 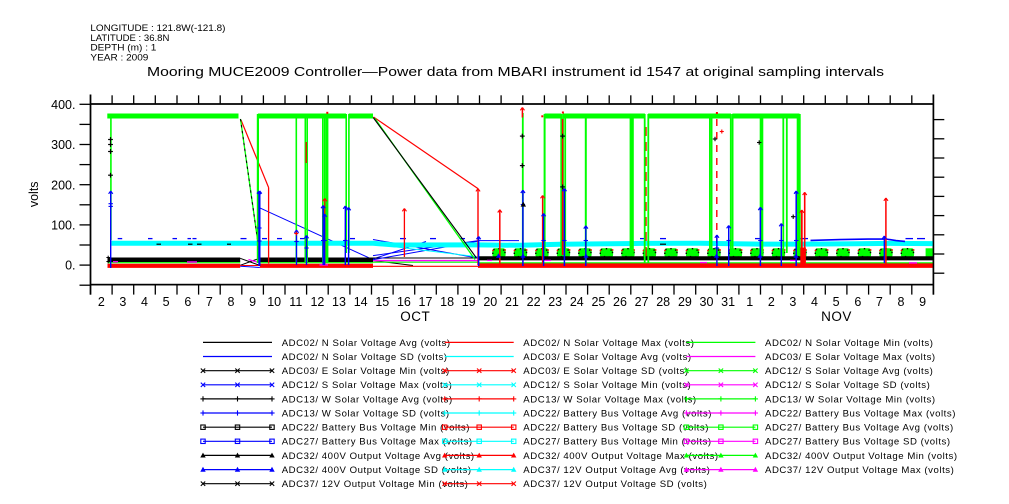 What do you see at coordinates (607, 385) in the screenshot?
I see `svg-text:ADC12/ S Solar Voltage Min (vo: ADC12/ S Solar Voltage Min (volts)` at bounding box center [607, 385].